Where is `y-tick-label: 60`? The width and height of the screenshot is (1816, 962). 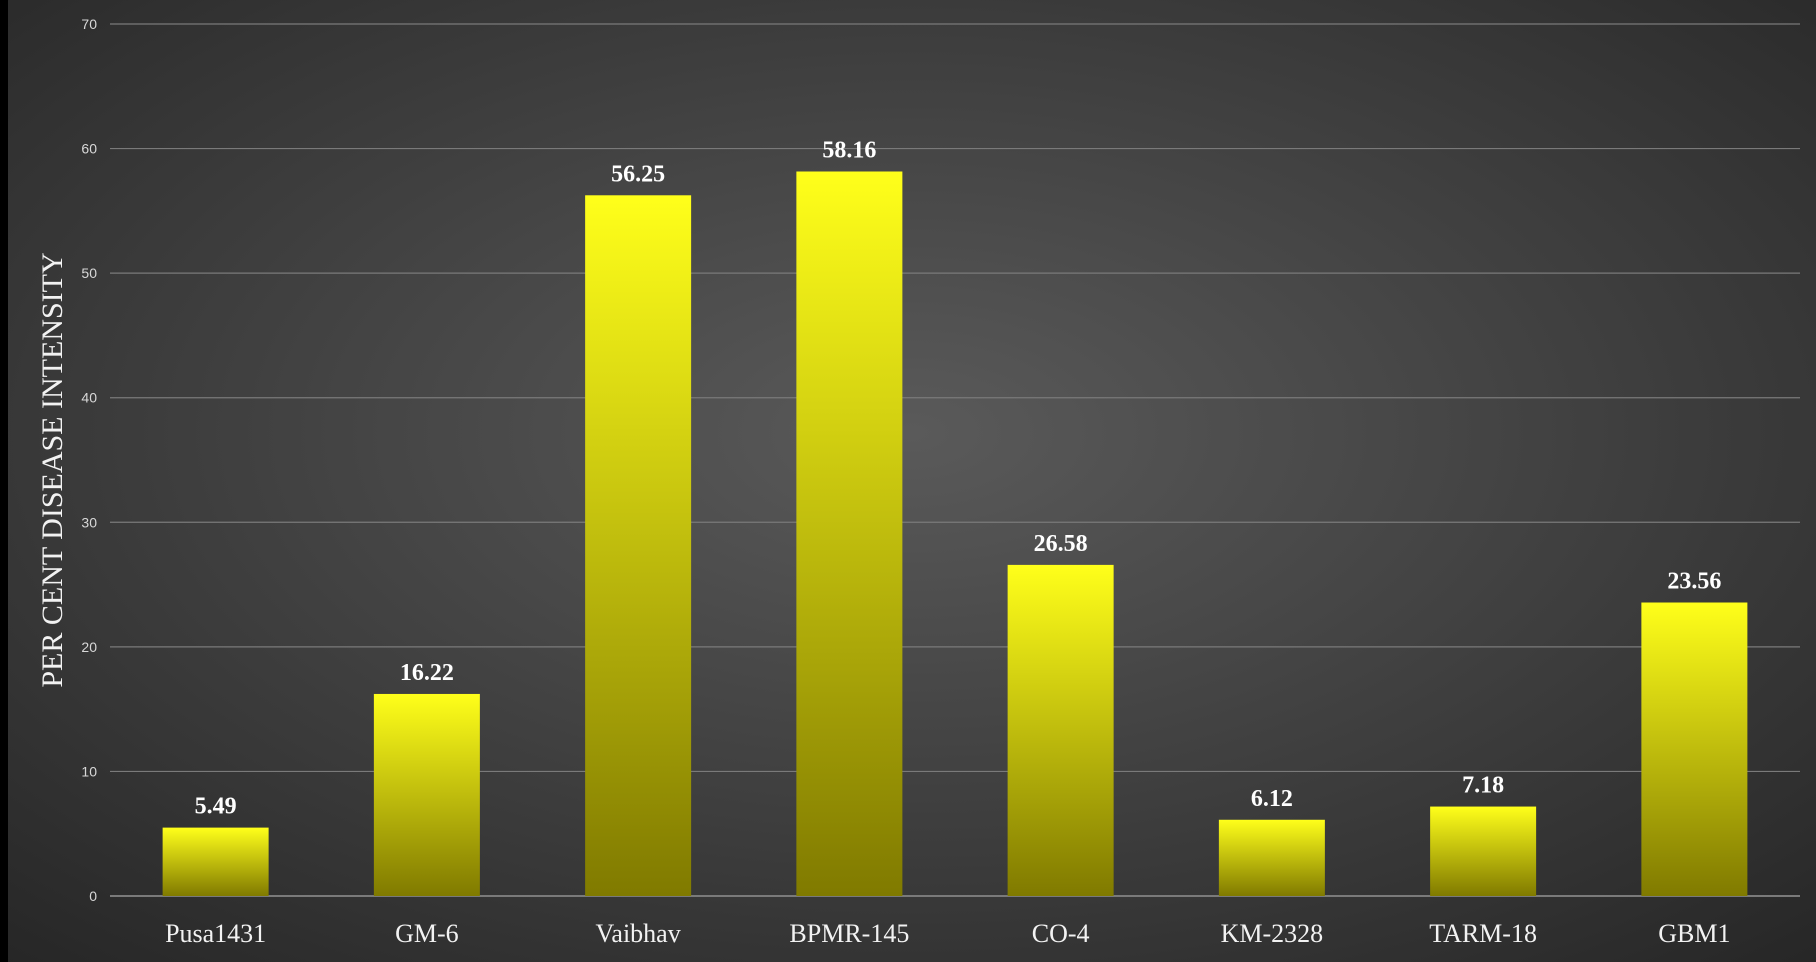
y-tick-label: 60 is located at coordinates (89, 149).